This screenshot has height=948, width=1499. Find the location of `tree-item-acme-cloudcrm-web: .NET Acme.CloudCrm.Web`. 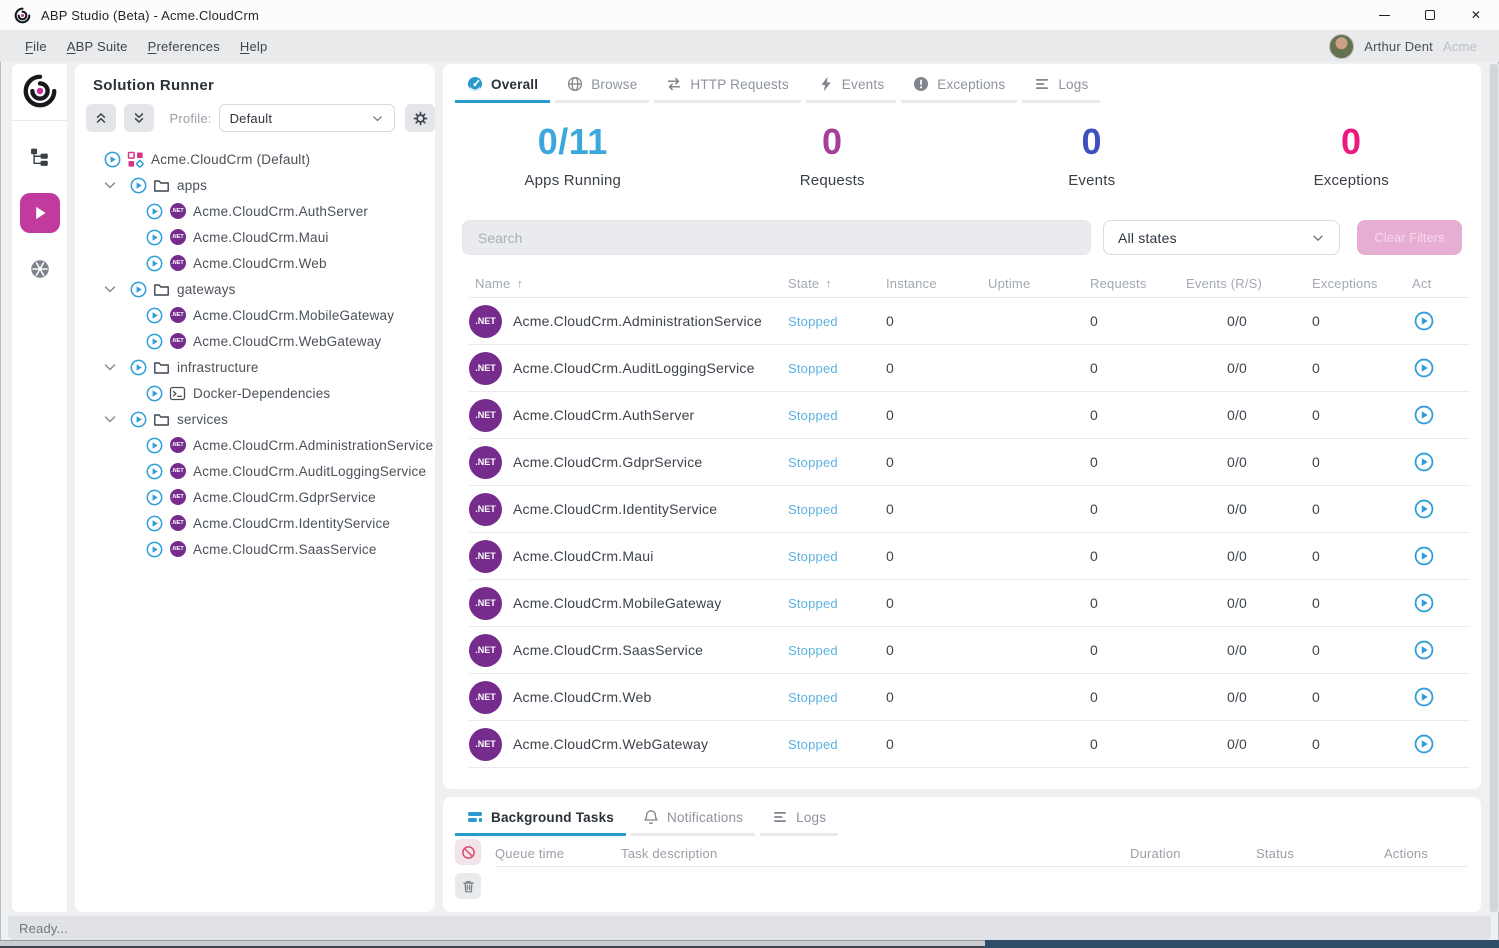

tree-item-acme-cloudcrm-web: .NET Acme.CloudCrm.Web is located at coordinates (255, 263).